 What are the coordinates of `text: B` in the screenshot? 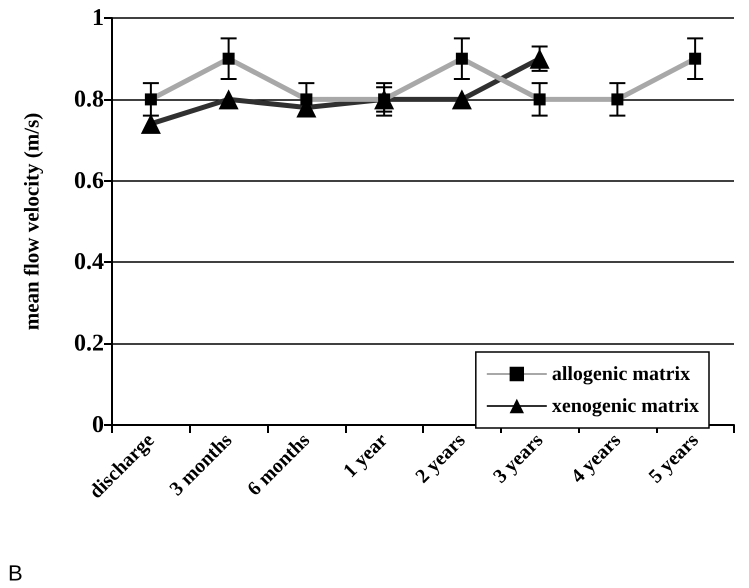 It's located at (15, 573).